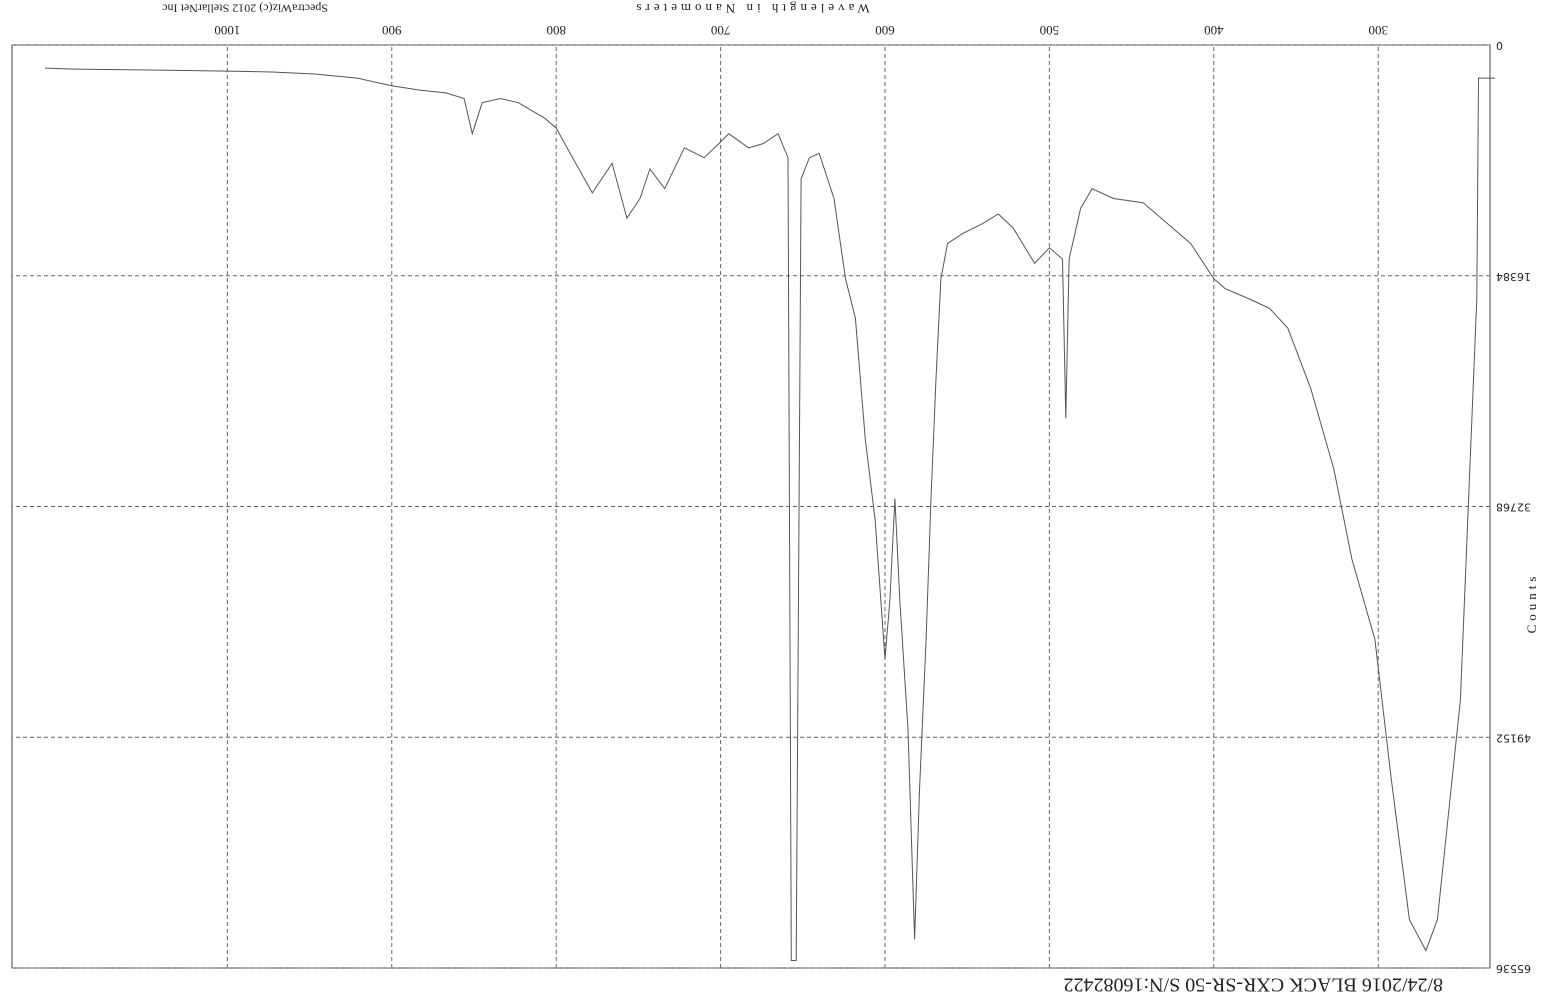 Image resolution: width=1543 pixels, height=998 pixels. Describe the element at coordinates (1499, 45) in the screenshot. I see `y-tick-label: 0` at that location.